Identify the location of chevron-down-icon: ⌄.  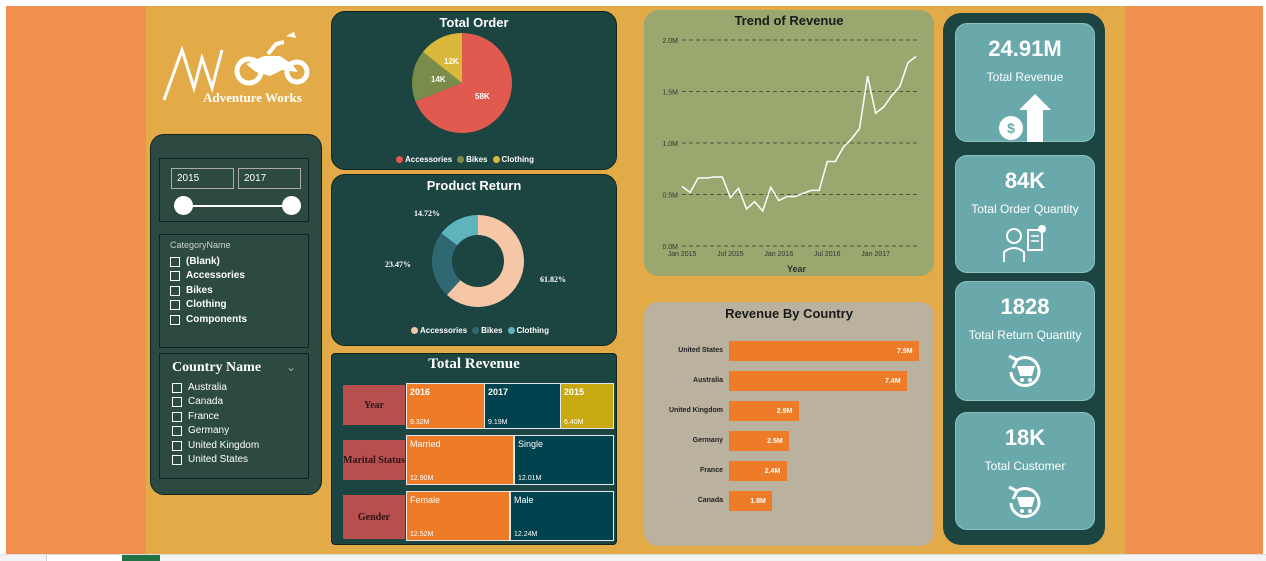
(291, 367).